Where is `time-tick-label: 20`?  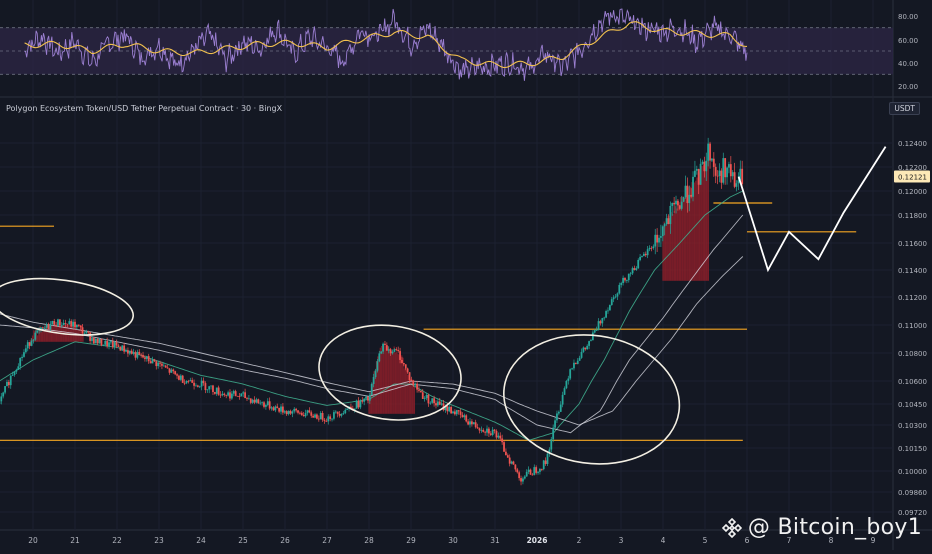 time-tick-label: 20 is located at coordinates (33, 540).